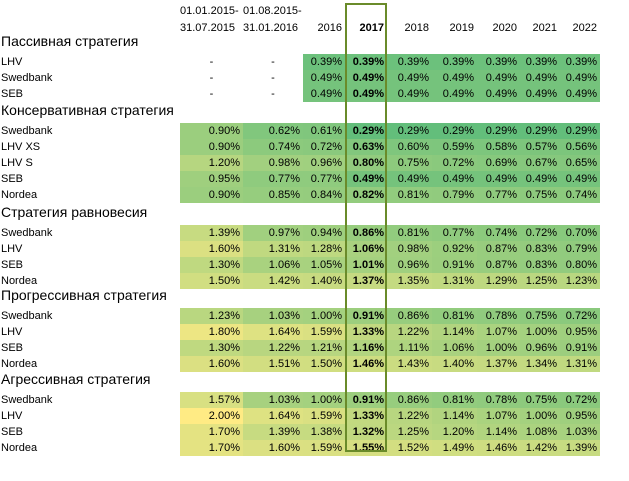 Image resolution: width=629 pixels, height=481 pixels. Describe the element at coordinates (366, 265) in the screenshot. I see `fee-cell: 1.01%` at that location.